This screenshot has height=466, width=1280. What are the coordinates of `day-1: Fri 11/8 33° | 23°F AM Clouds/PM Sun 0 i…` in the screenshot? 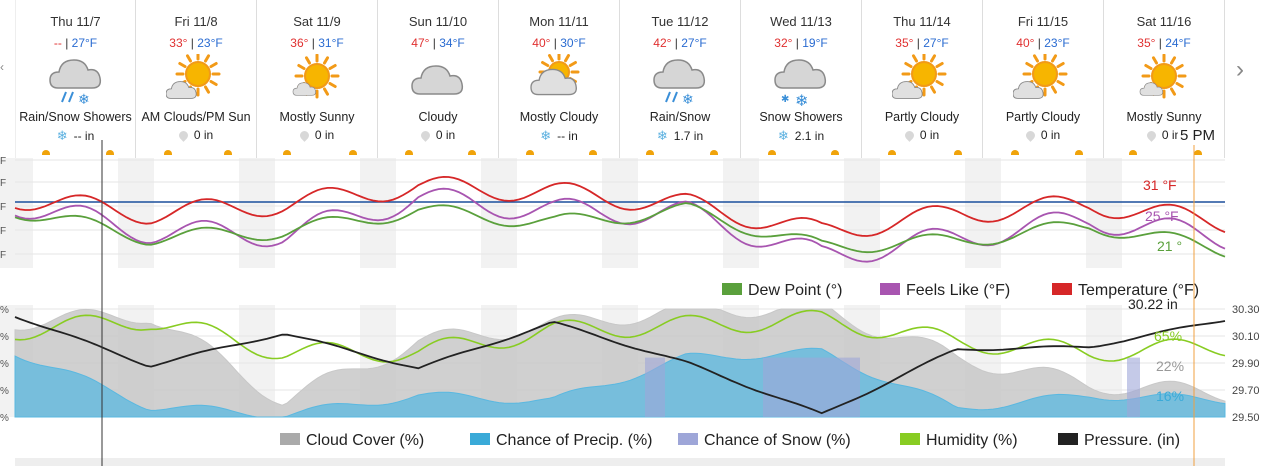 It's located at (196, 79).